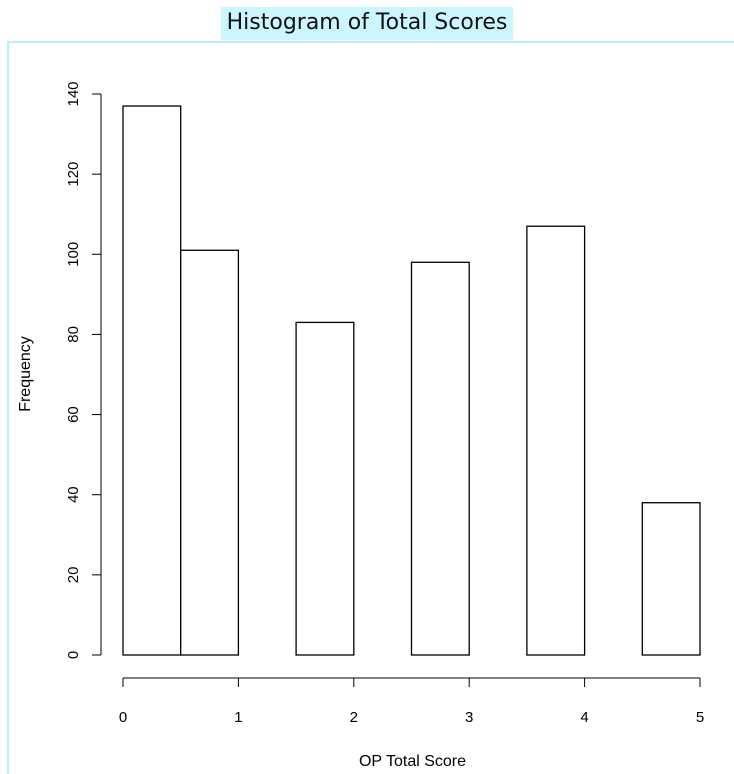 Image resolution: width=734 pixels, height=774 pixels. What do you see at coordinates (25, 374) in the screenshot?
I see `y-axis-title: Frequency` at bounding box center [25, 374].